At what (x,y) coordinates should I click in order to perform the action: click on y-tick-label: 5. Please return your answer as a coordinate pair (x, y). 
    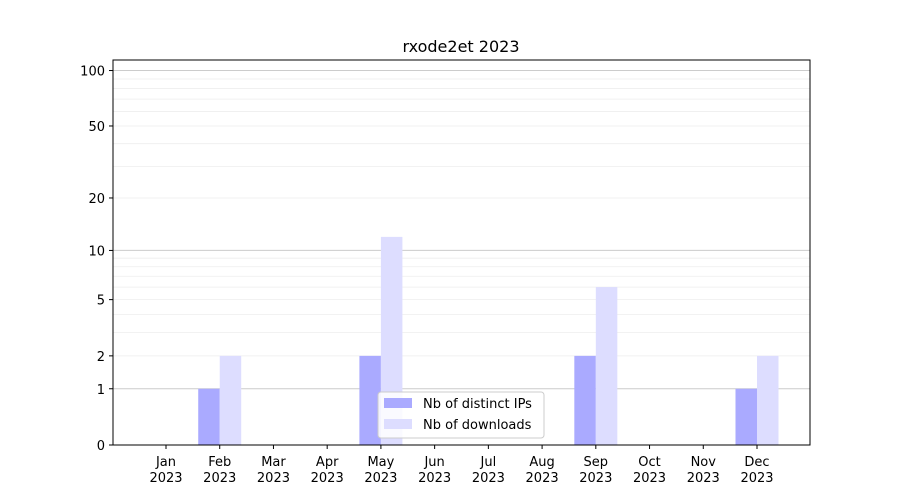
    Looking at the image, I should click on (101, 301).